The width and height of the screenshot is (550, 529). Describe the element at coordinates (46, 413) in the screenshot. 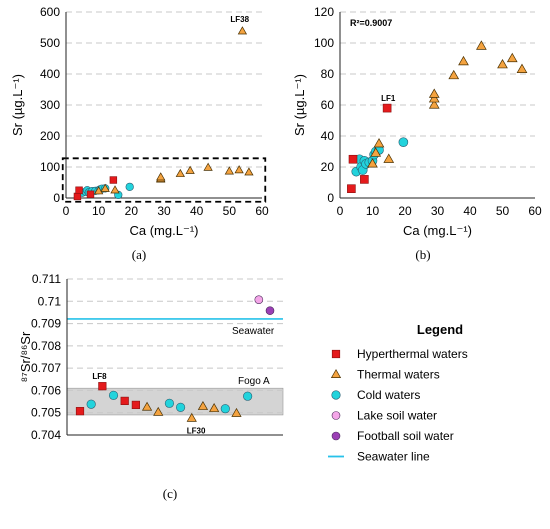

I see `y-tick-label: 0.705` at that location.